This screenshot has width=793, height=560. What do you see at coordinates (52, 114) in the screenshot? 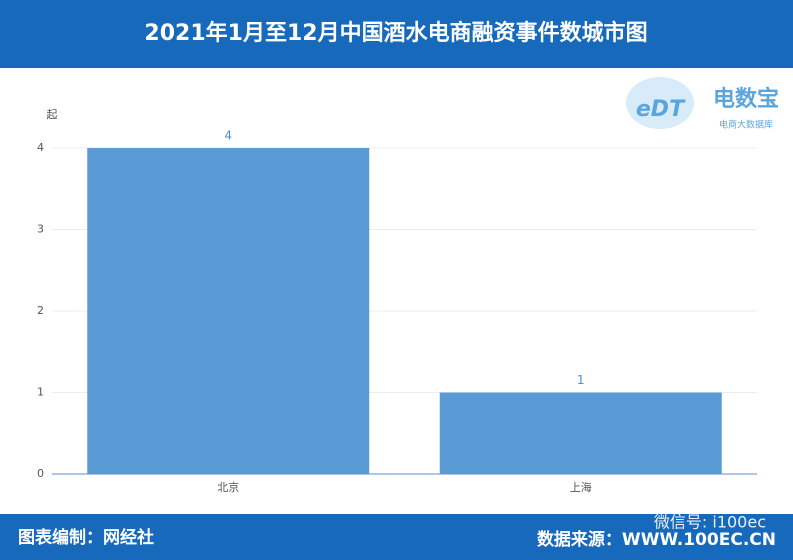
I see `y-unit: 起` at bounding box center [52, 114].